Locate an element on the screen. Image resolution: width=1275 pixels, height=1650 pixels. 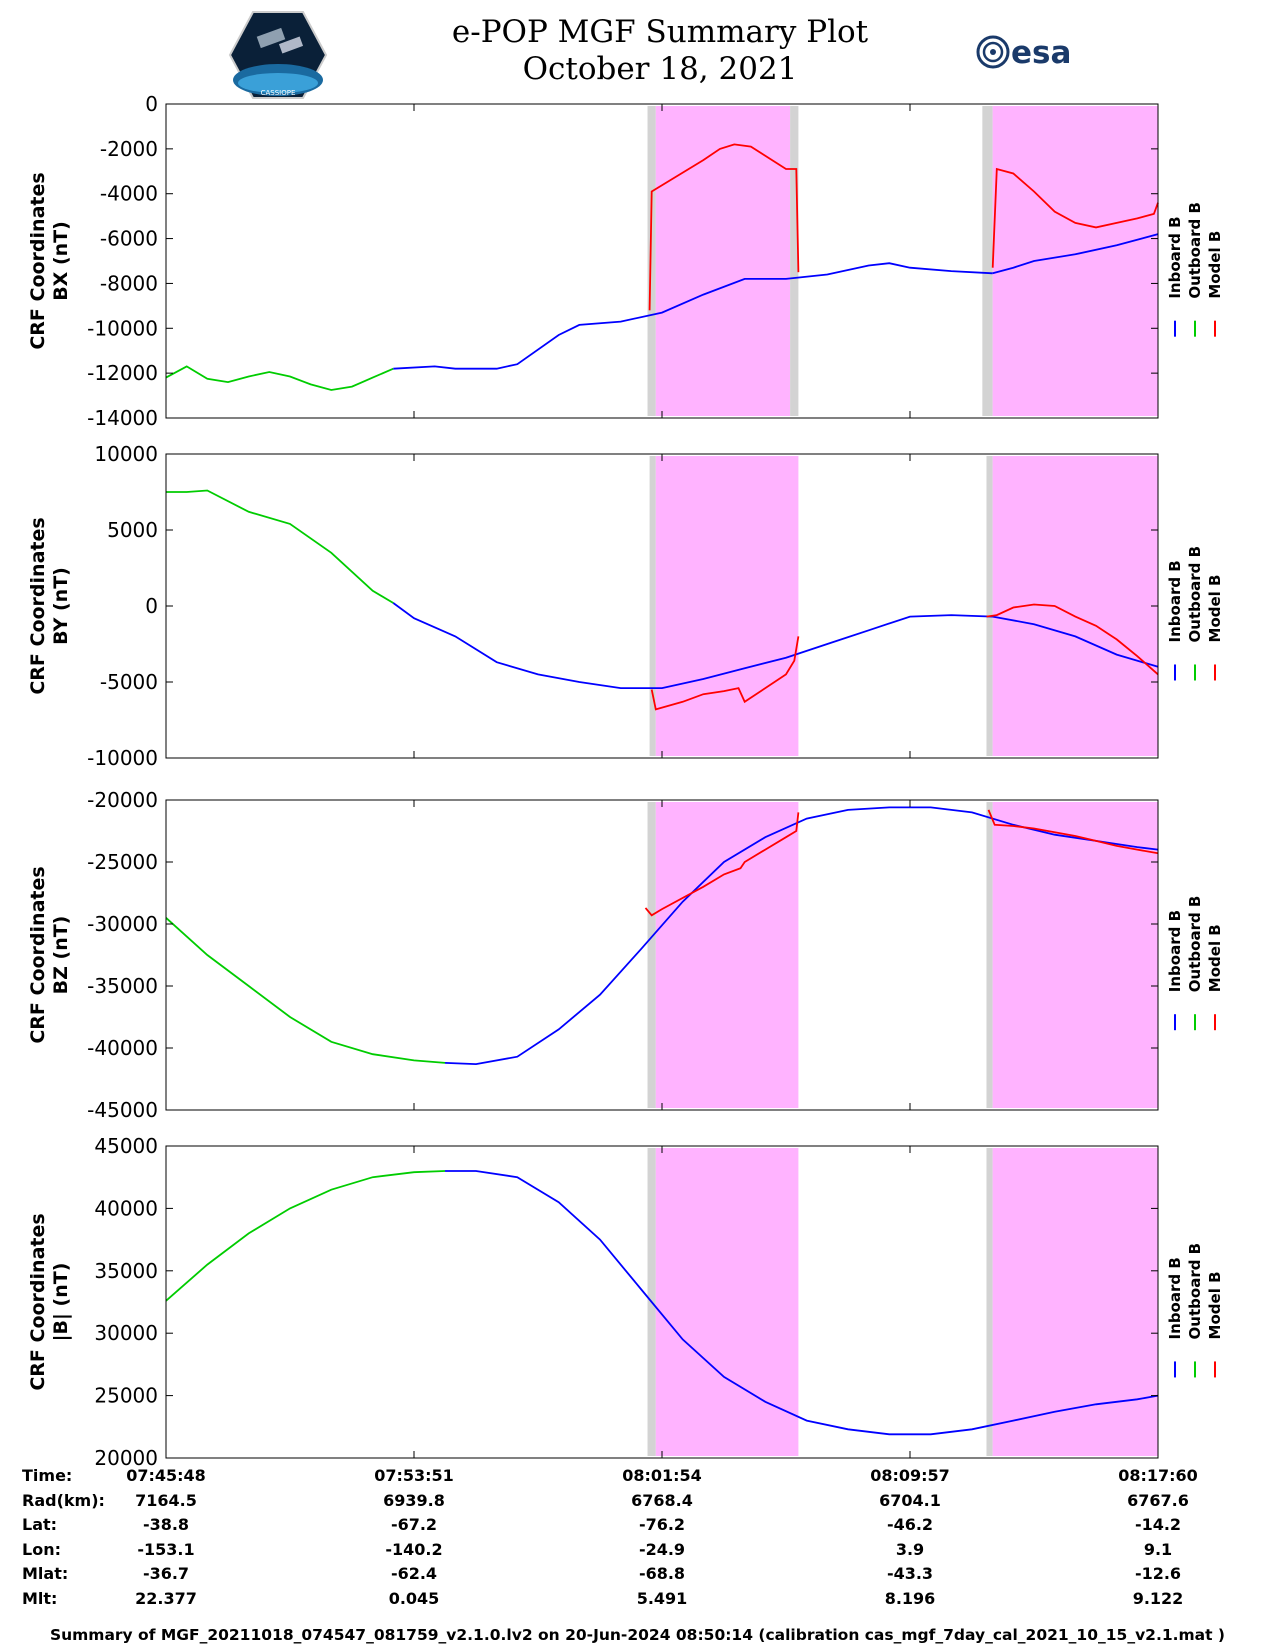
esa-logo: esa is located at coordinates (1023, 53).